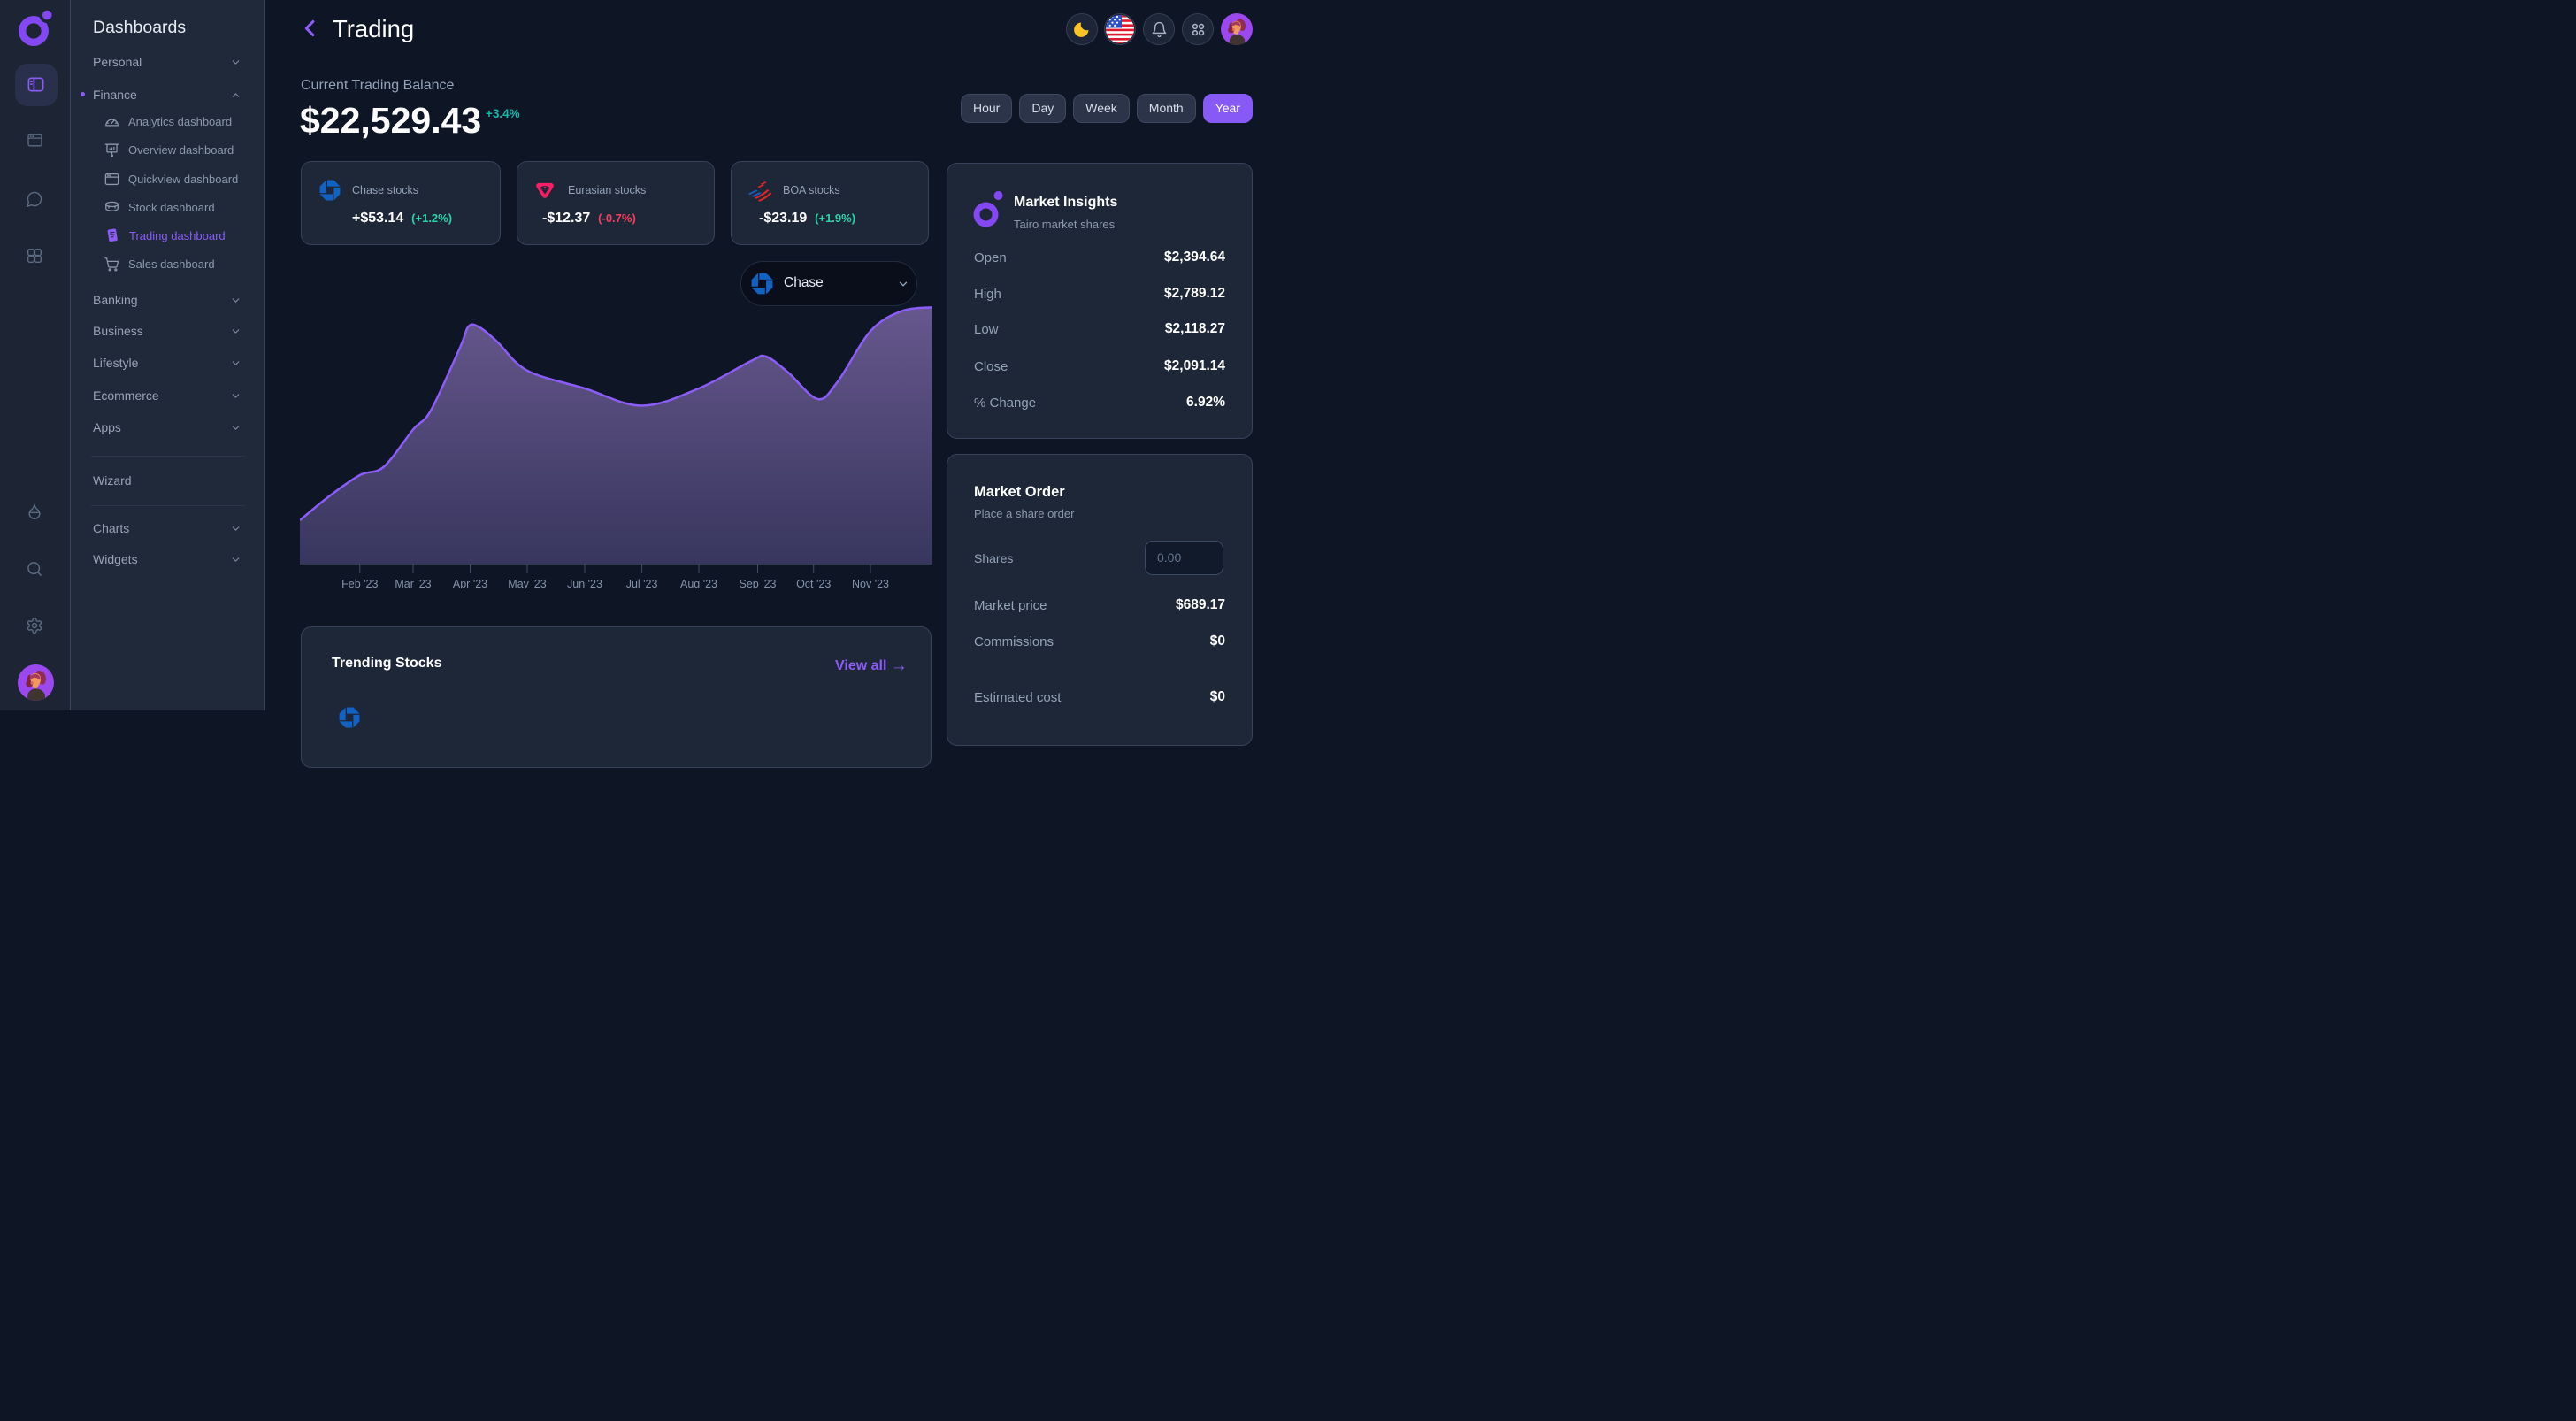 The width and height of the screenshot is (2576, 1421). What do you see at coordinates (359, 583) in the screenshot?
I see `svg-text: Feb '23` at bounding box center [359, 583].